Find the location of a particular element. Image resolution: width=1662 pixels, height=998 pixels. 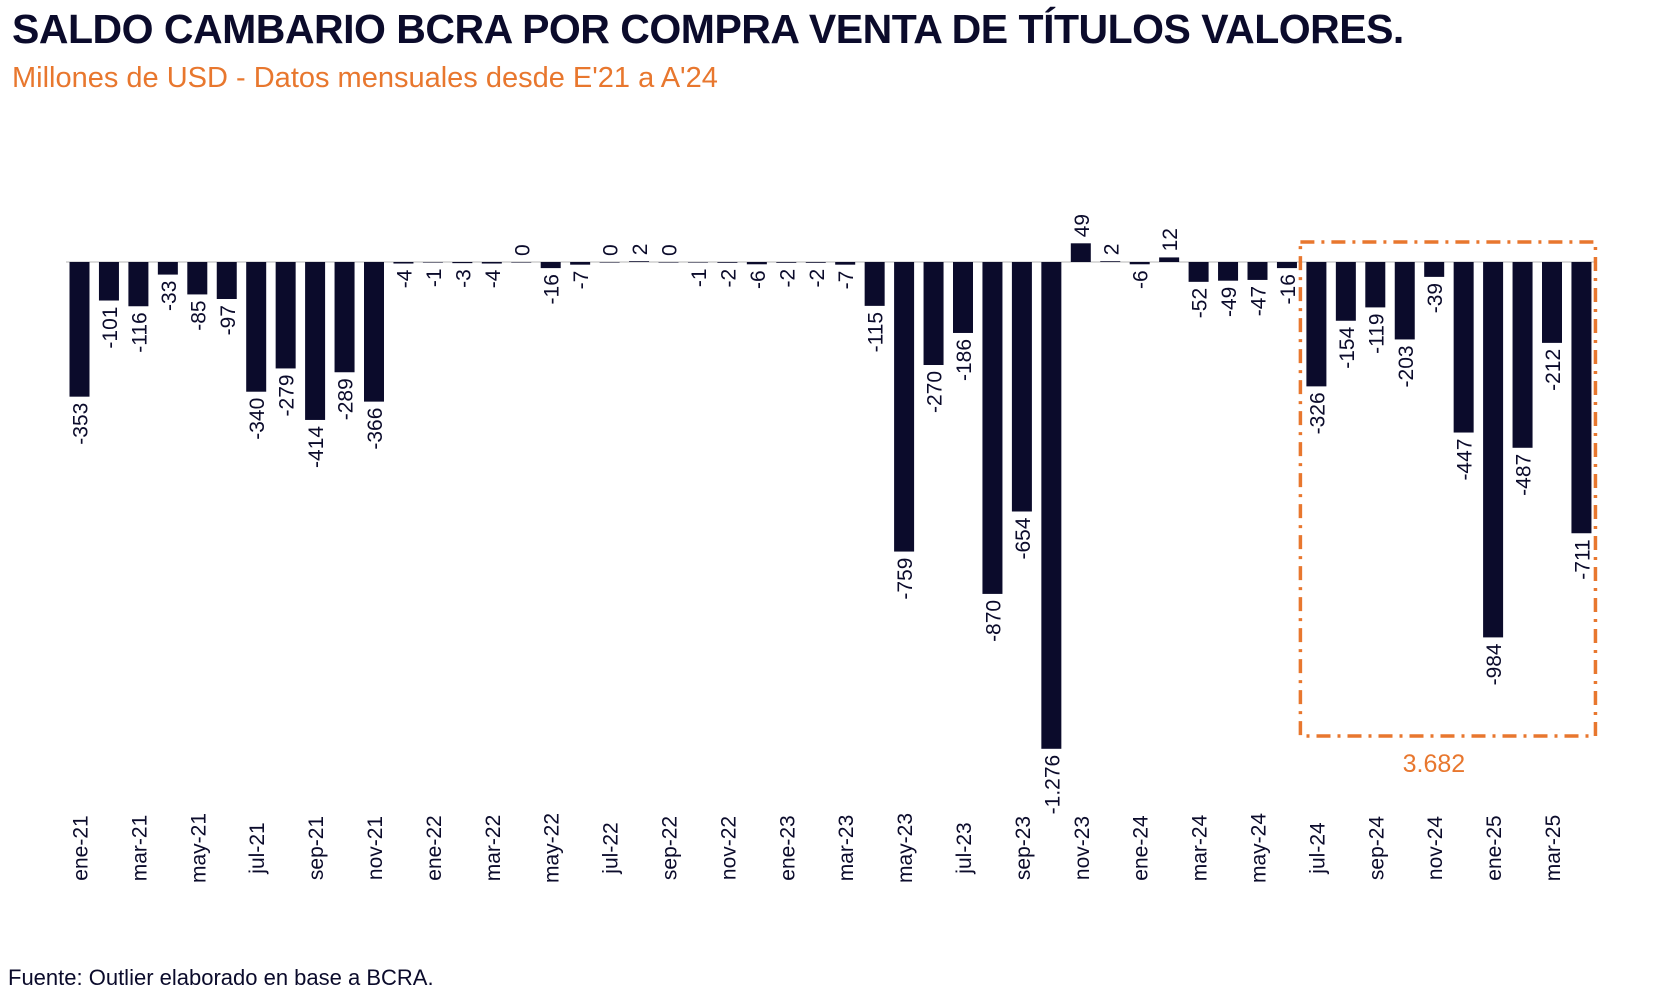

value-label: -984 is located at coordinates (1494, 664).